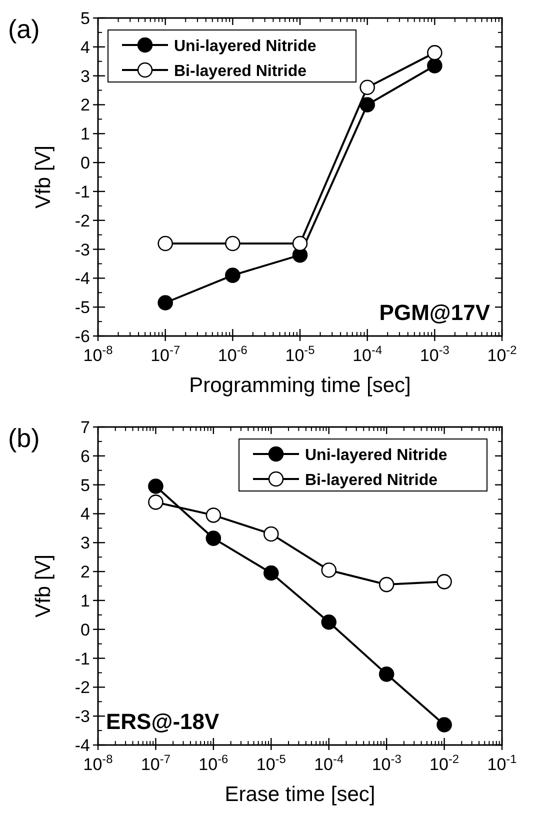  Describe the element at coordinates (85, 427) in the screenshot. I see `y-tick-label: 7` at that location.